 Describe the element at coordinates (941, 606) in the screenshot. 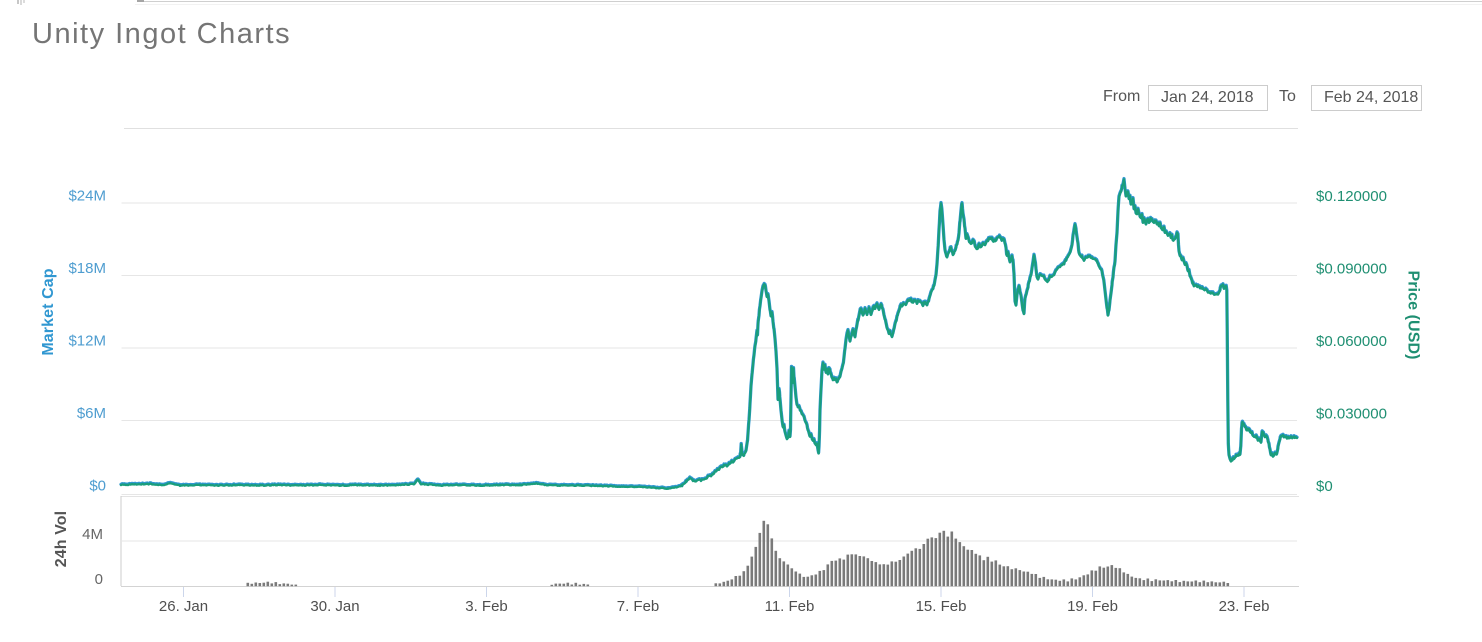

I see `svg-text: 15. Feb` at that location.